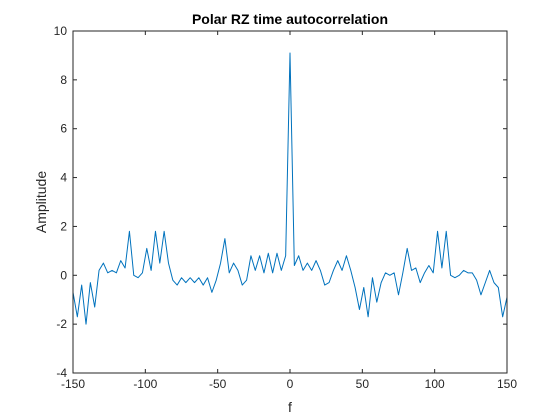  I want to click on y-tick-label: -2, so click(61, 324).